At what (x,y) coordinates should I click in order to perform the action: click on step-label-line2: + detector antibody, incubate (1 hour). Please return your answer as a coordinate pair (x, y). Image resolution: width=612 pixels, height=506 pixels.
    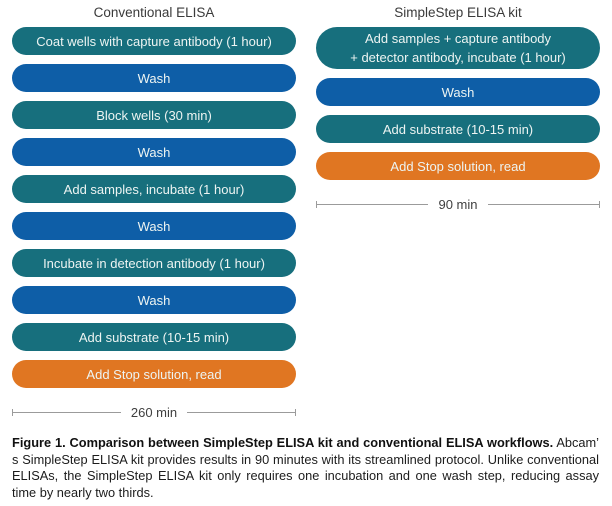
    Looking at the image, I should click on (458, 57).